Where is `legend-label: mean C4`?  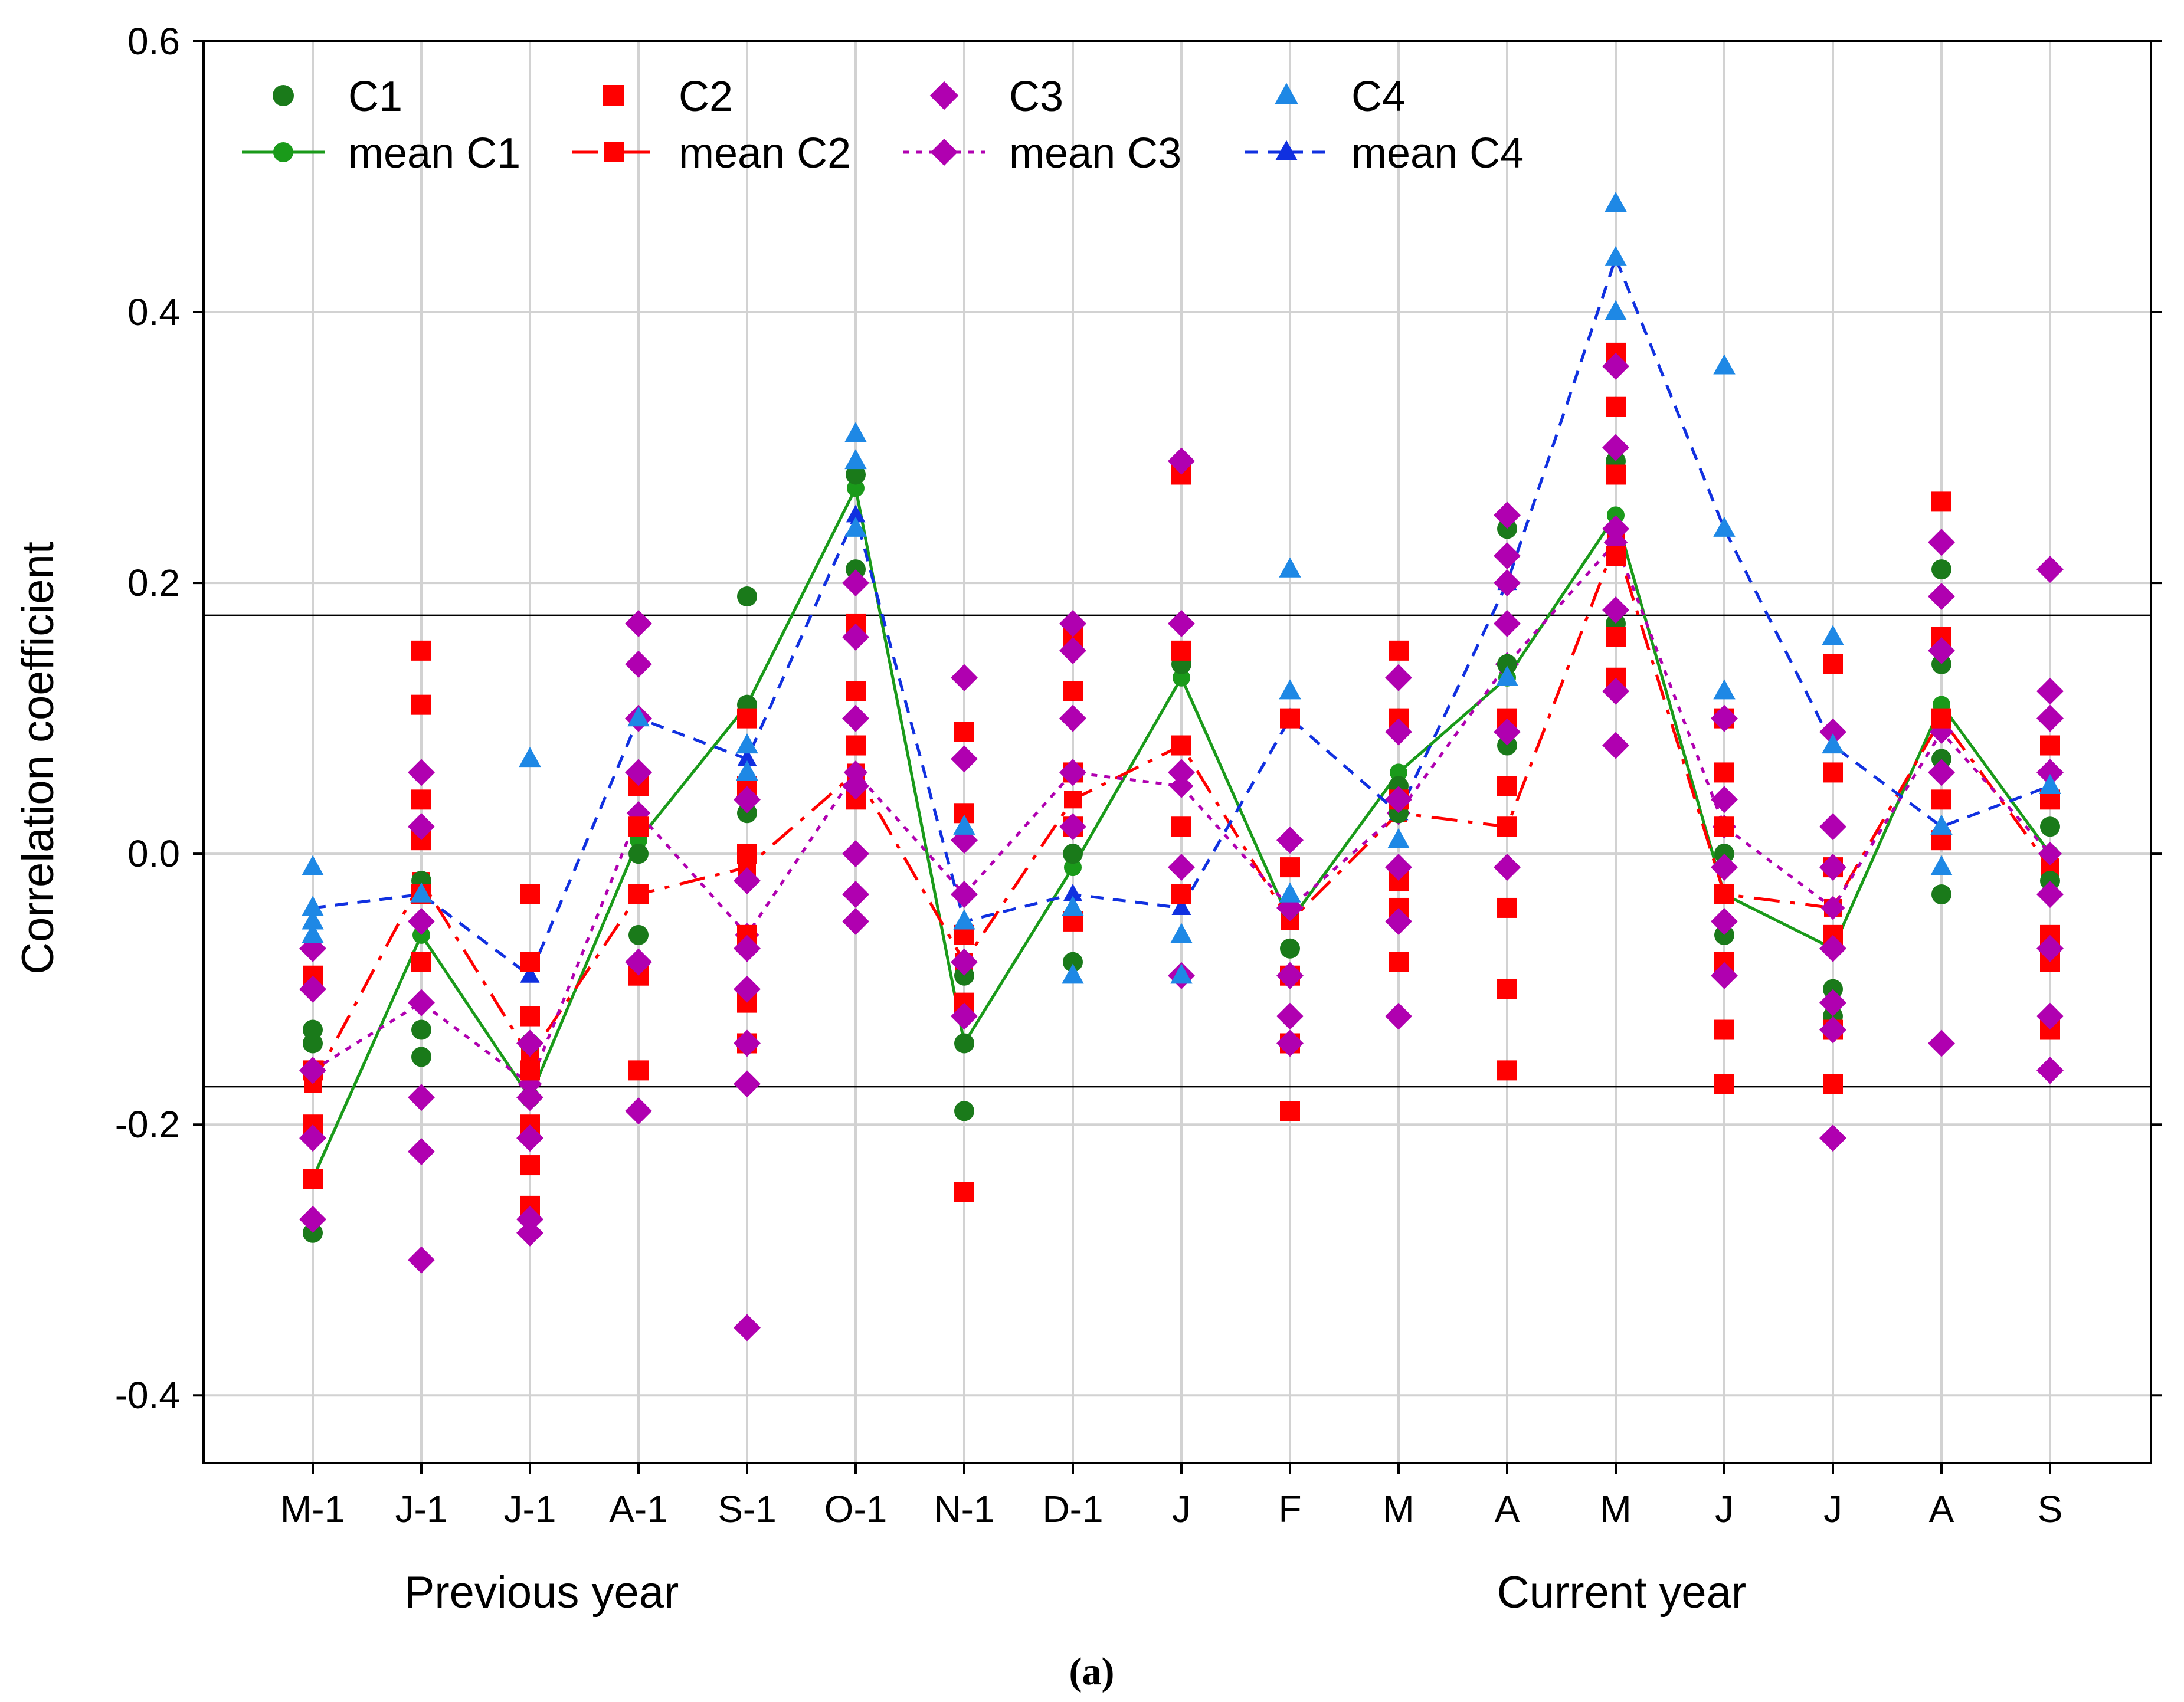
legend-label: mean C4 is located at coordinates (1437, 153).